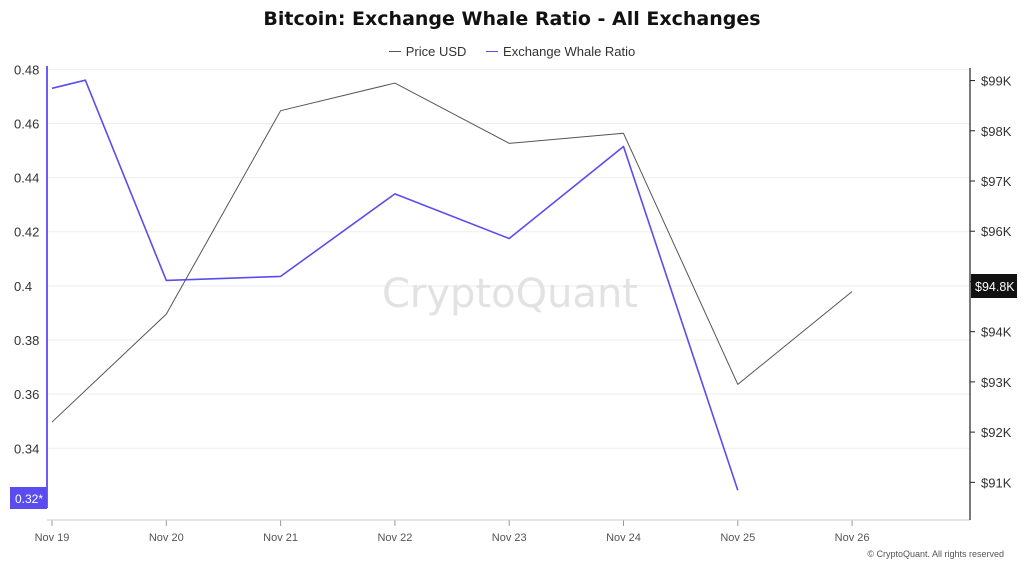 This screenshot has width=1024, height=565. I want to click on chart-legend: Price USD Exchange Whale Ratio, so click(512, 49).